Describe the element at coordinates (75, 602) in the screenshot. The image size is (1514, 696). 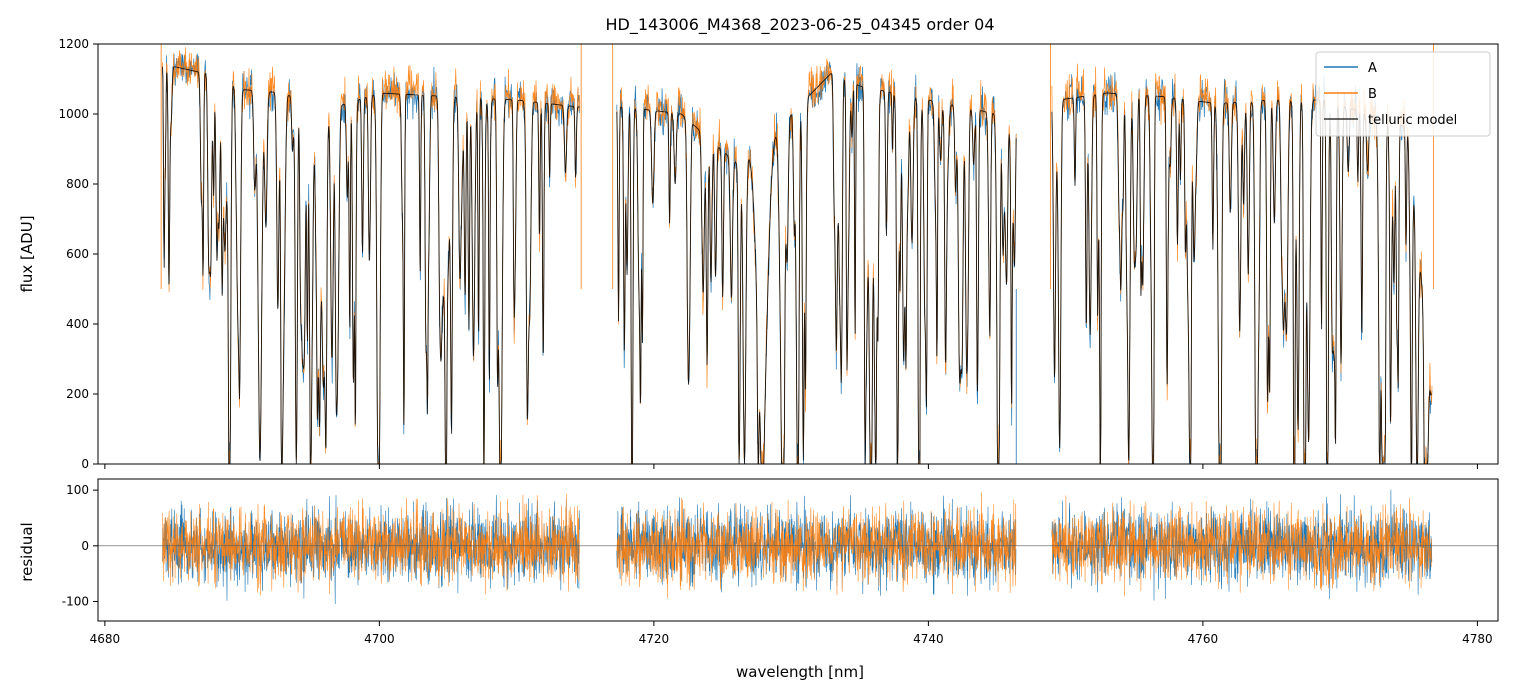
I see `residual-y-tick-label: -100` at that location.